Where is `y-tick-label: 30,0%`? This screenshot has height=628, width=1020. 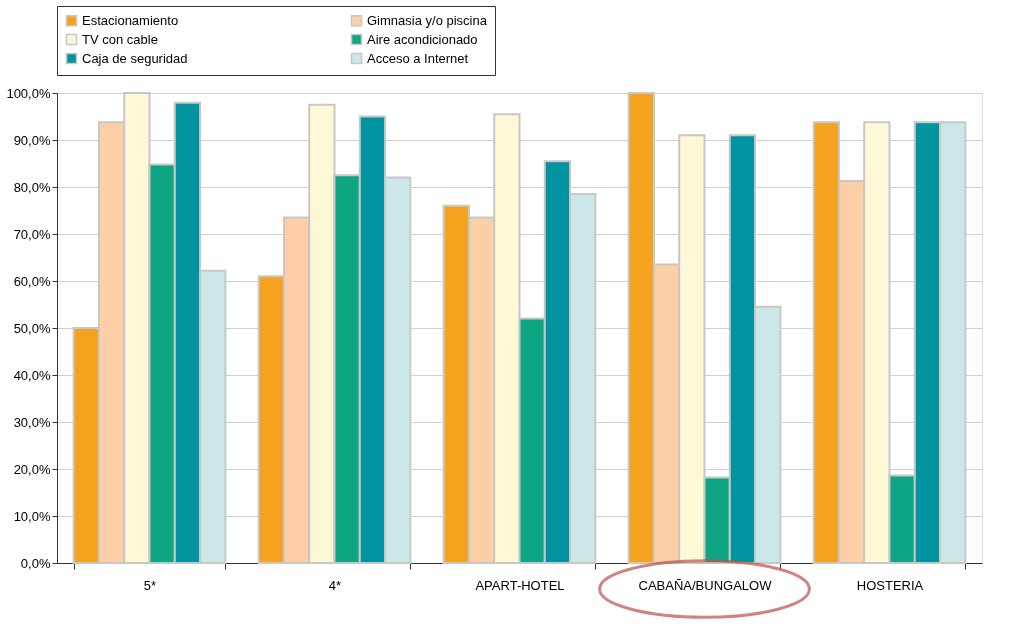
y-tick-label: 30,0% is located at coordinates (32, 422).